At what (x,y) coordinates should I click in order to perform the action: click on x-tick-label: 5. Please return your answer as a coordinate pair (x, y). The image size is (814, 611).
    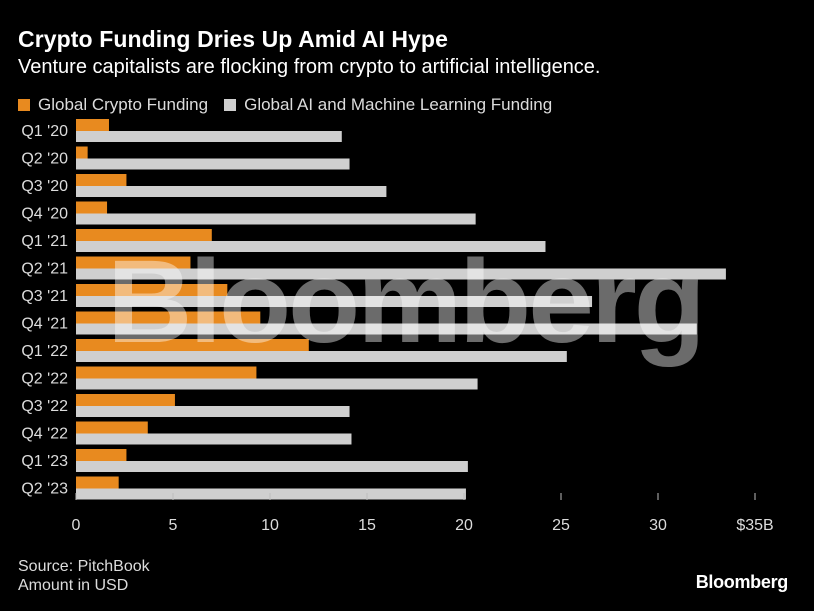
    Looking at the image, I should click on (173, 525).